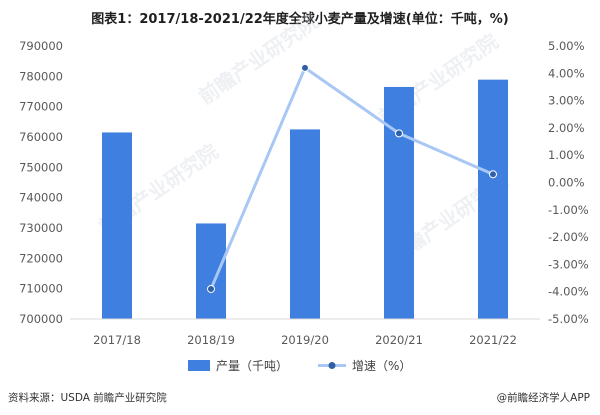 The height and width of the screenshot is (415, 600). I want to click on x-axis-tick-label: 2021/22, so click(493, 340).